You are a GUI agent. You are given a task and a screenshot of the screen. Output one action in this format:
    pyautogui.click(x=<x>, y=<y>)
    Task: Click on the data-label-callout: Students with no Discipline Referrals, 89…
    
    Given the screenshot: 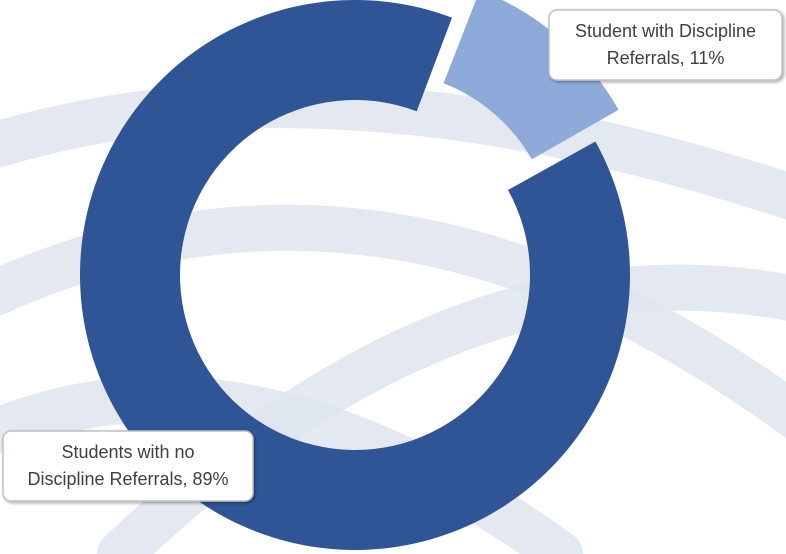 What is the action you would take?
    pyautogui.click(x=128, y=466)
    